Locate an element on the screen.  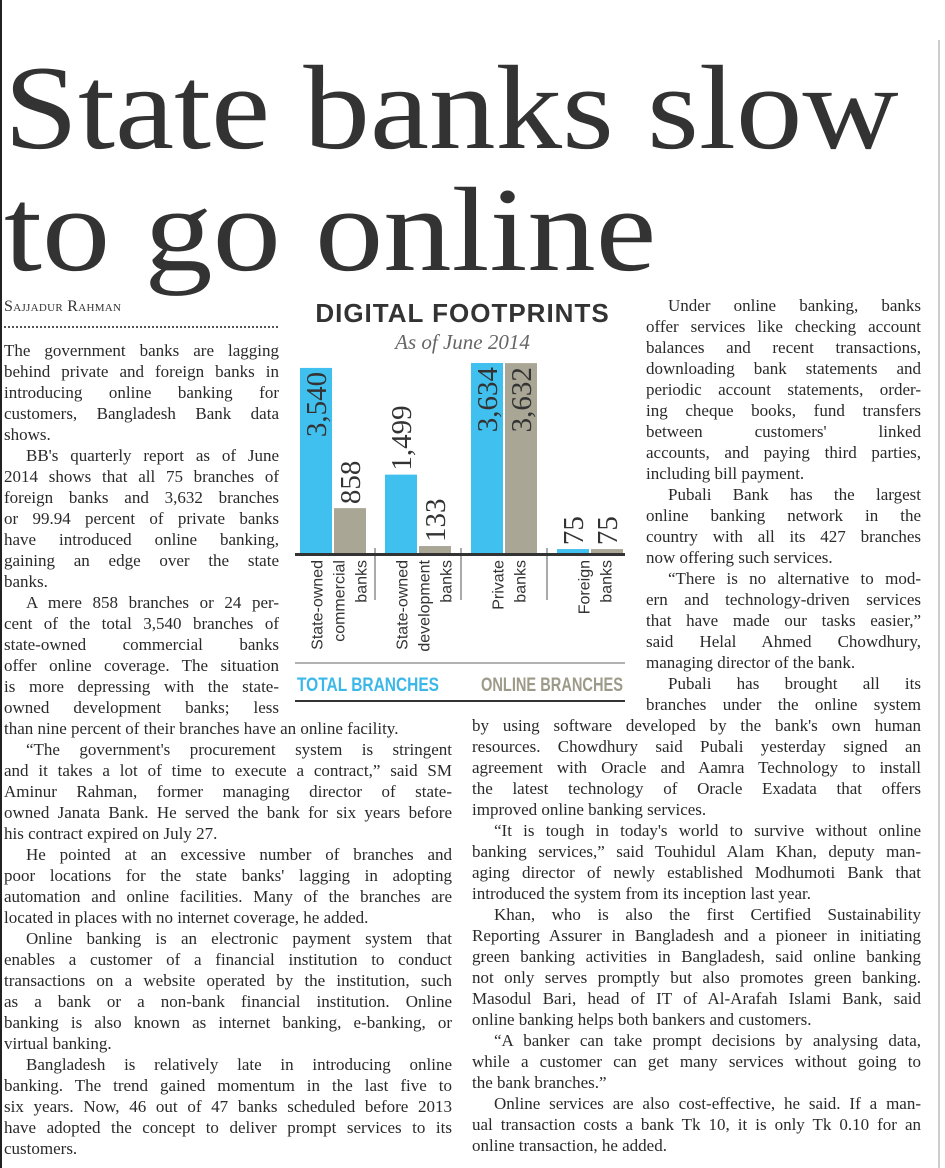
chart-subtitle: As of June 2014 is located at coordinates (462, 342).